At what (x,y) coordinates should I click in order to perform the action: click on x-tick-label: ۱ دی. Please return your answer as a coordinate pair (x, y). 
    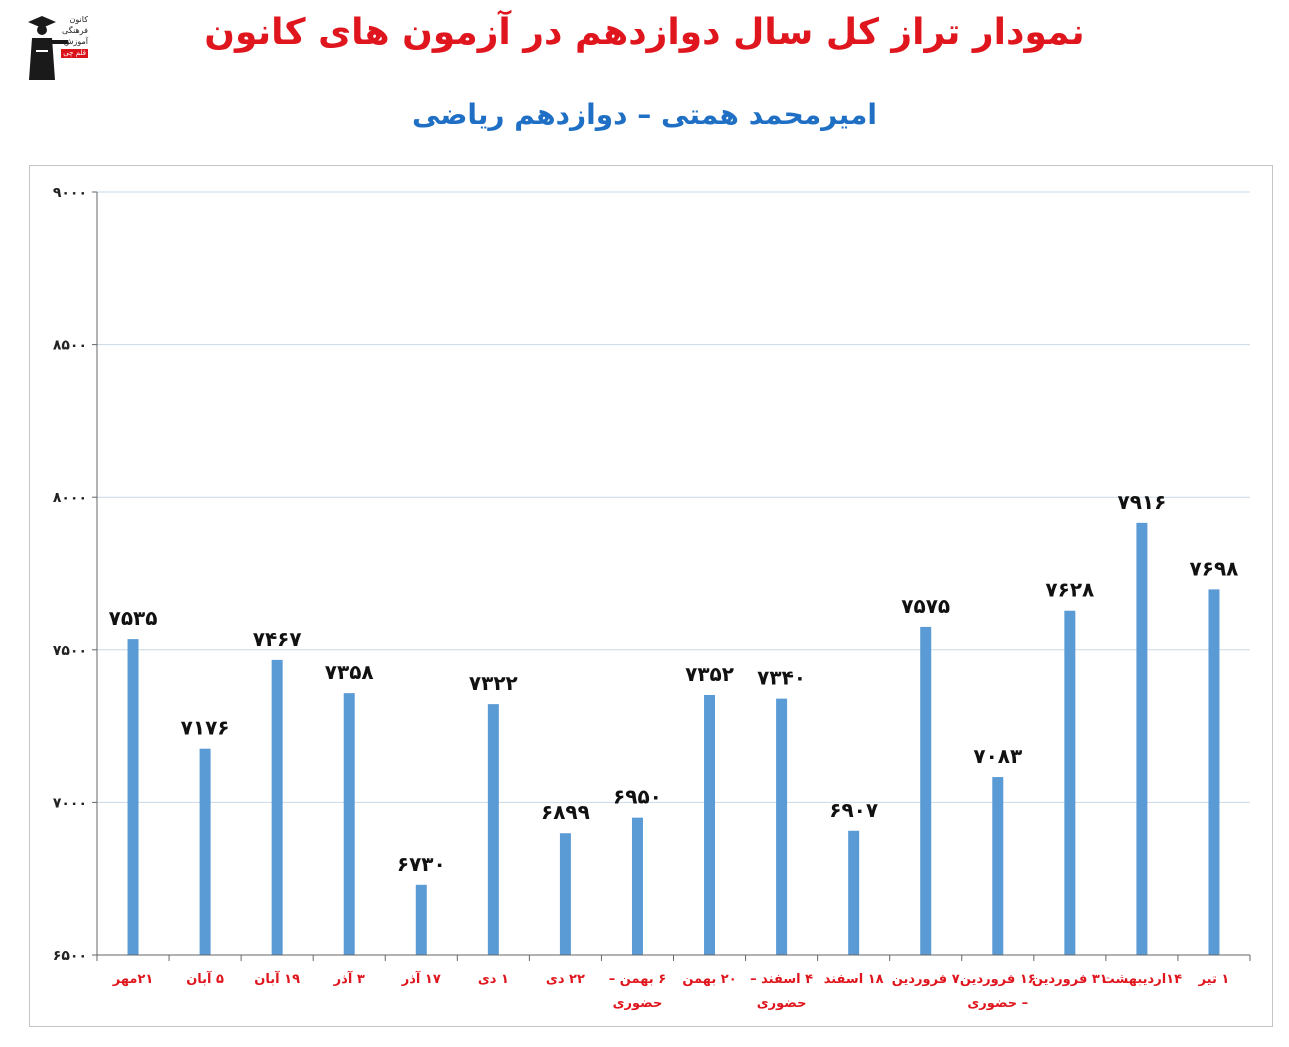
    Looking at the image, I should click on (493, 979).